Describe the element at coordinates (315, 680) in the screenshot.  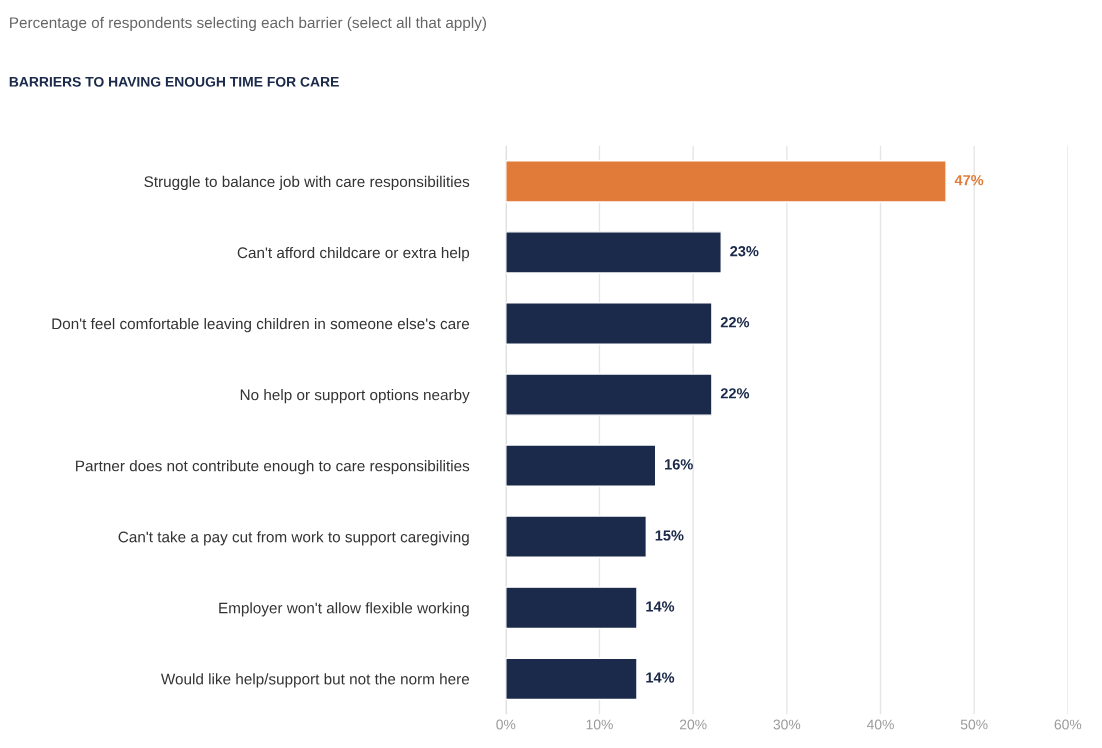
I see `y-tick-label: Would like help/support but not the norm here` at that location.